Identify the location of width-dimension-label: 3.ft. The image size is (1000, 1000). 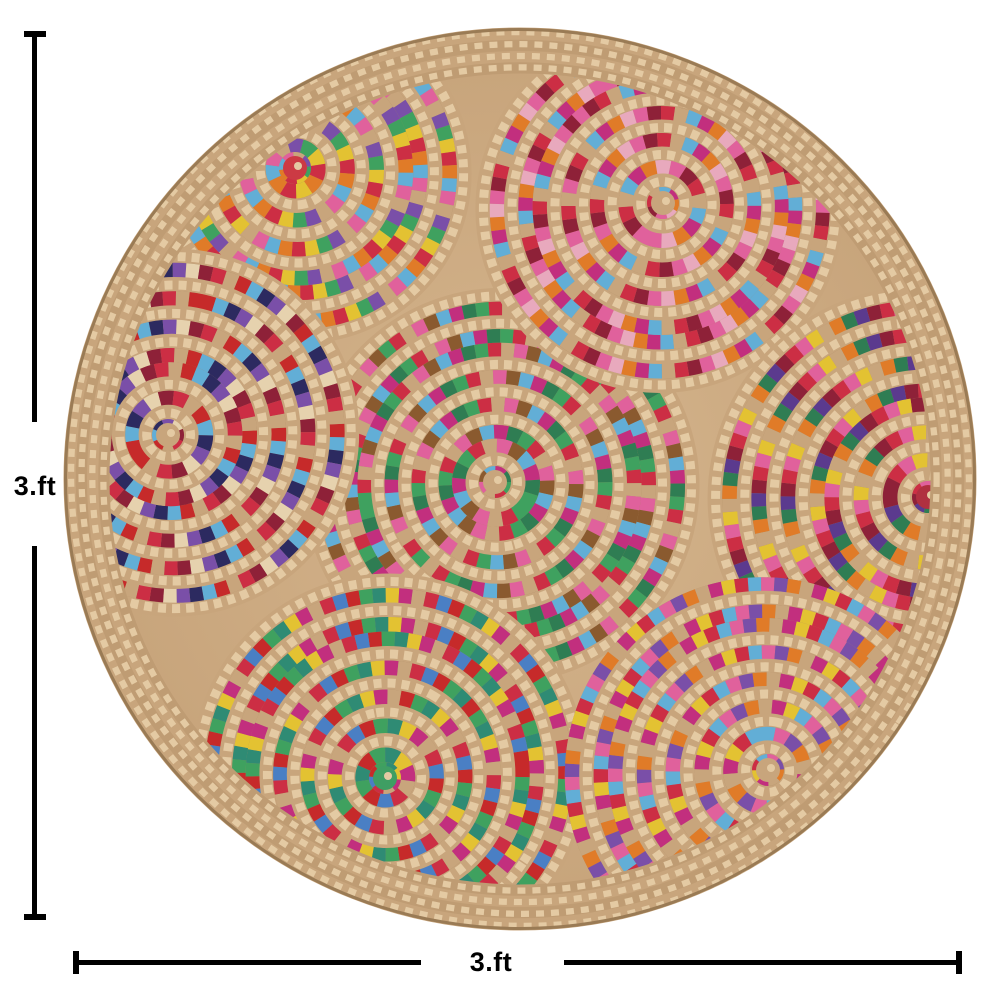
(491, 962).